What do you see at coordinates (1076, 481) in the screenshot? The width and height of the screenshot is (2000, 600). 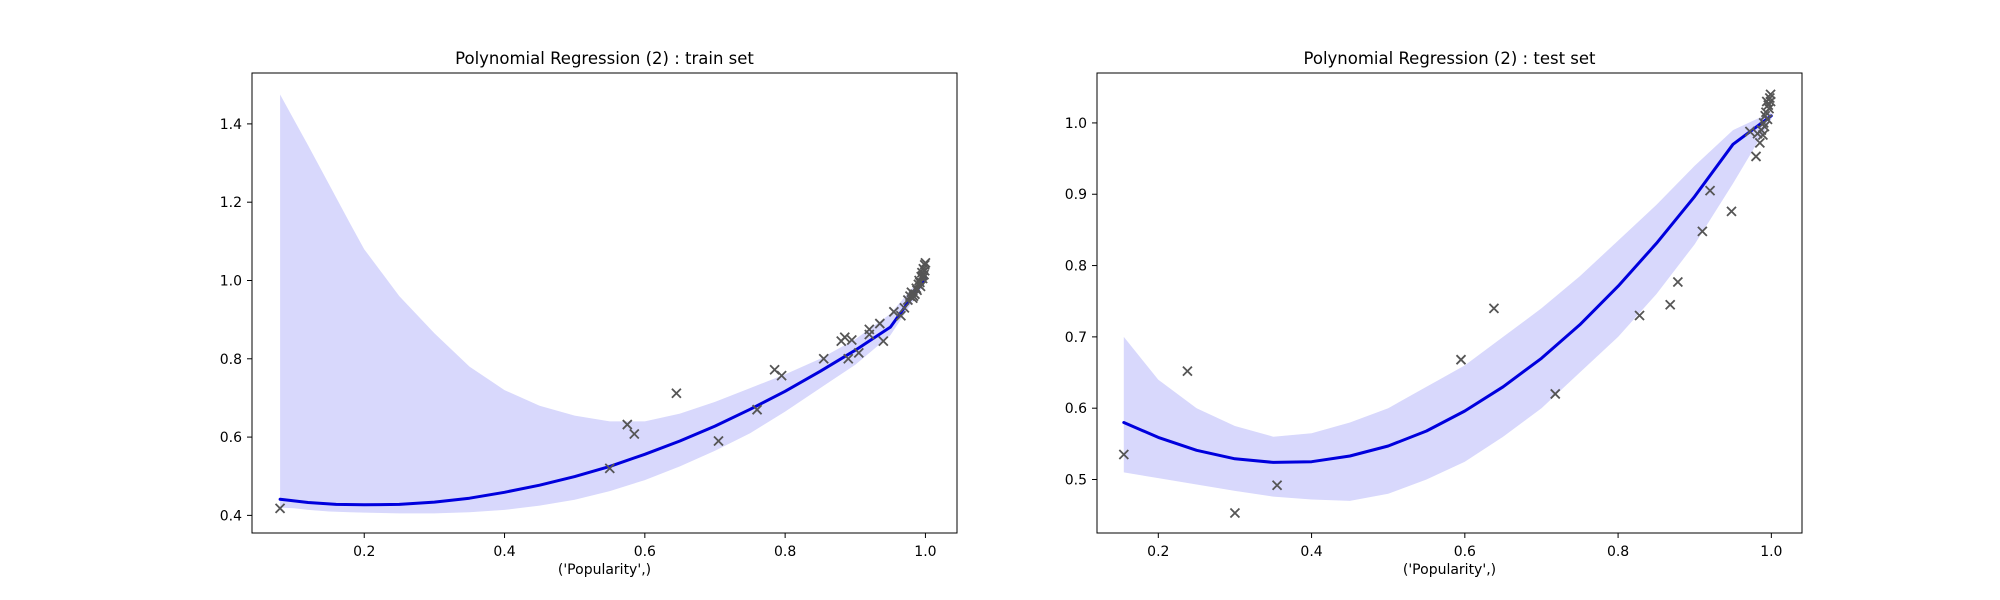 I see `y-tick-label: 0.5` at bounding box center [1076, 481].